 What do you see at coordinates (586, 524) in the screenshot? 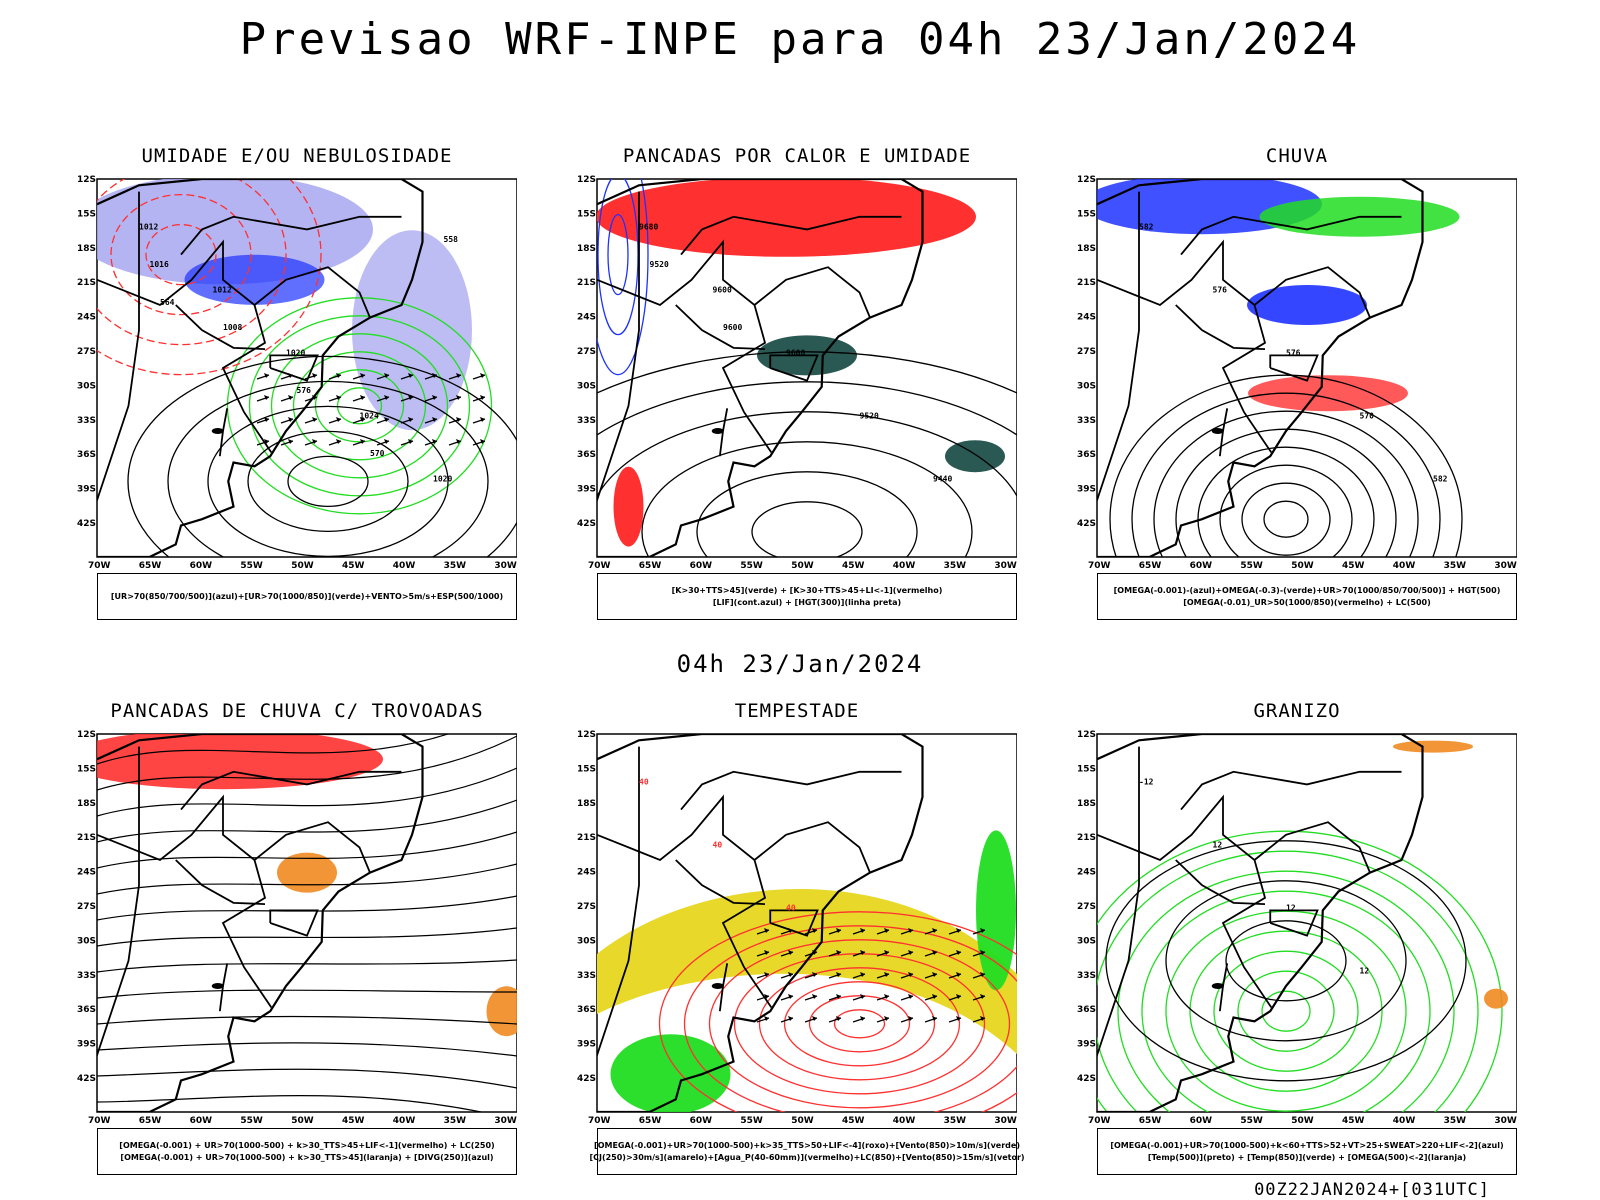
I see `lat-tick-label: 42S` at bounding box center [586, 524].